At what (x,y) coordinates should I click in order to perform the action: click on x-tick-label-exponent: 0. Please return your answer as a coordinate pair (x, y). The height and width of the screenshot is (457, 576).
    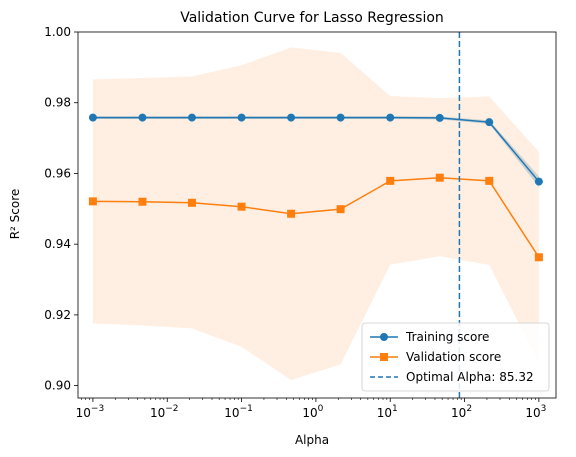
    Looking at the image, I should click on (321, 409).